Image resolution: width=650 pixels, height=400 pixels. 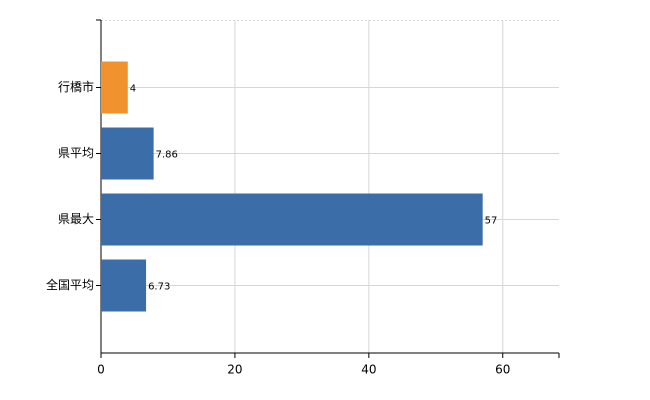 What do you see at coordinates (101, 370) in the screenshot?
I see `x-tick-label: 0` at bounding box center [101, 370].